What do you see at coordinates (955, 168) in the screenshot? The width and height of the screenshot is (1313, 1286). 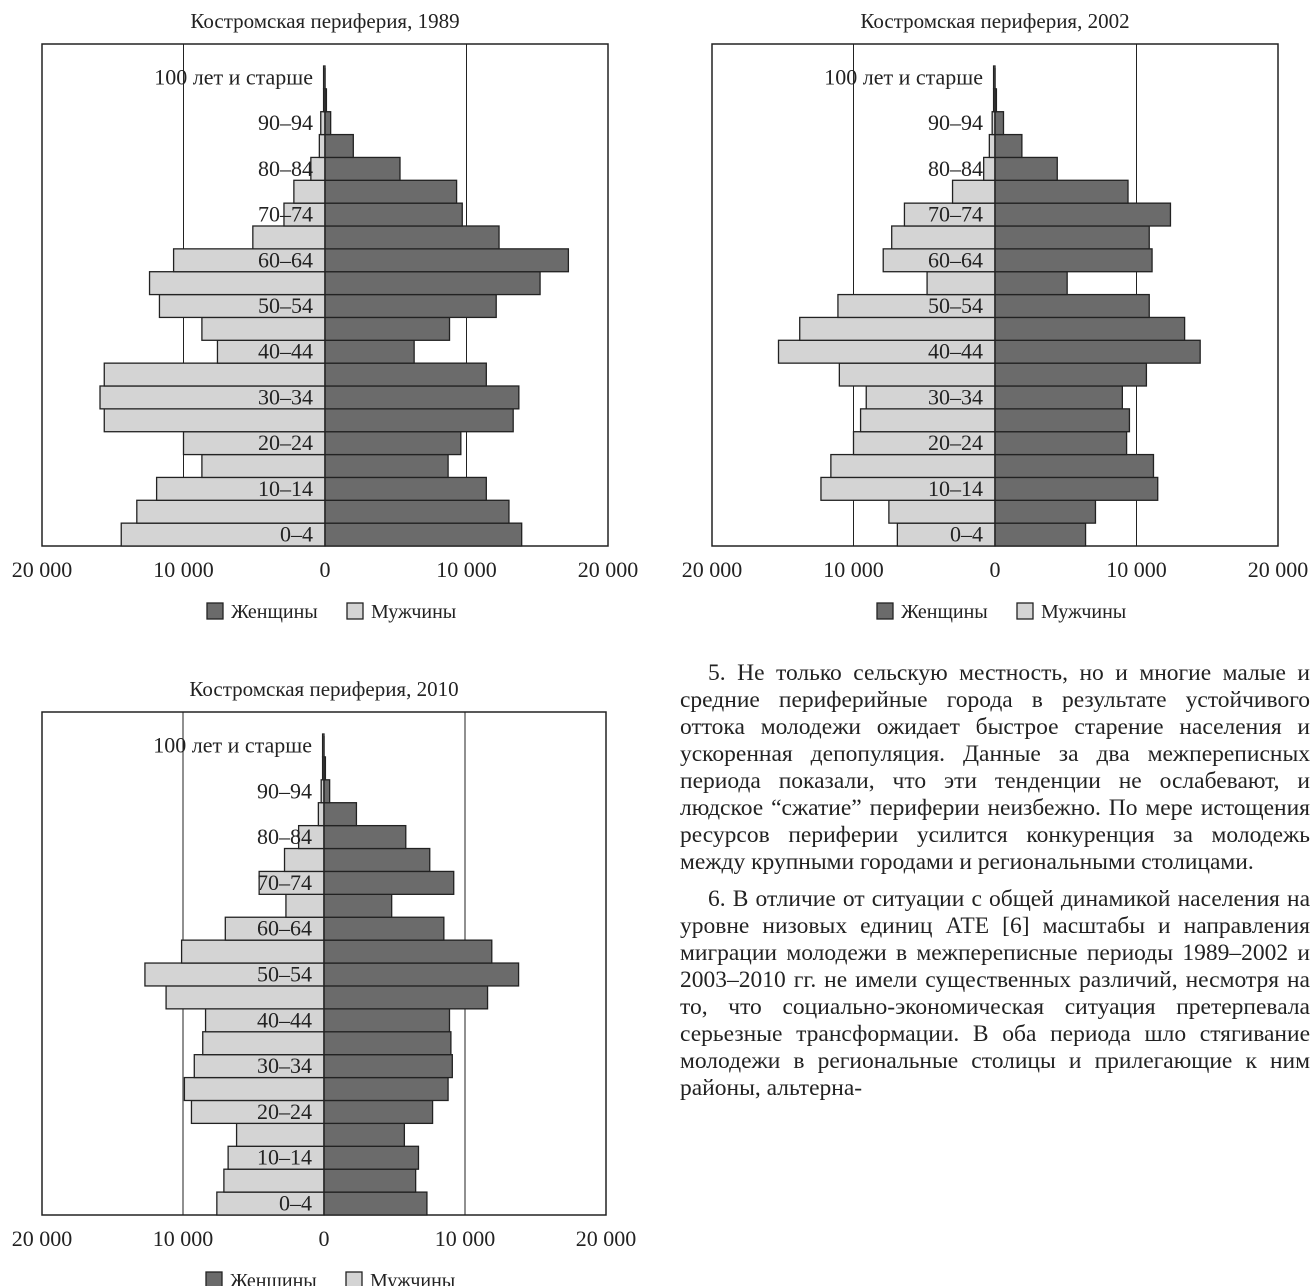 I see `age-label: 80–84` at bounding box center [955, 168].